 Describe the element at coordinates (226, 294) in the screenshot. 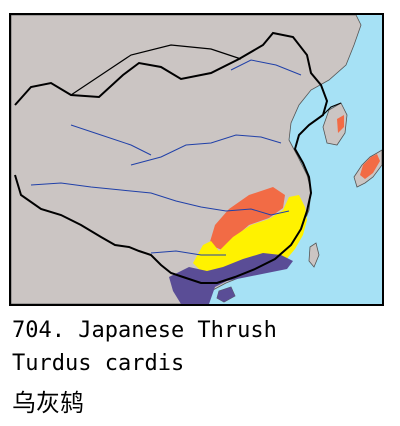

I see `range-winter-hainan` at that location.